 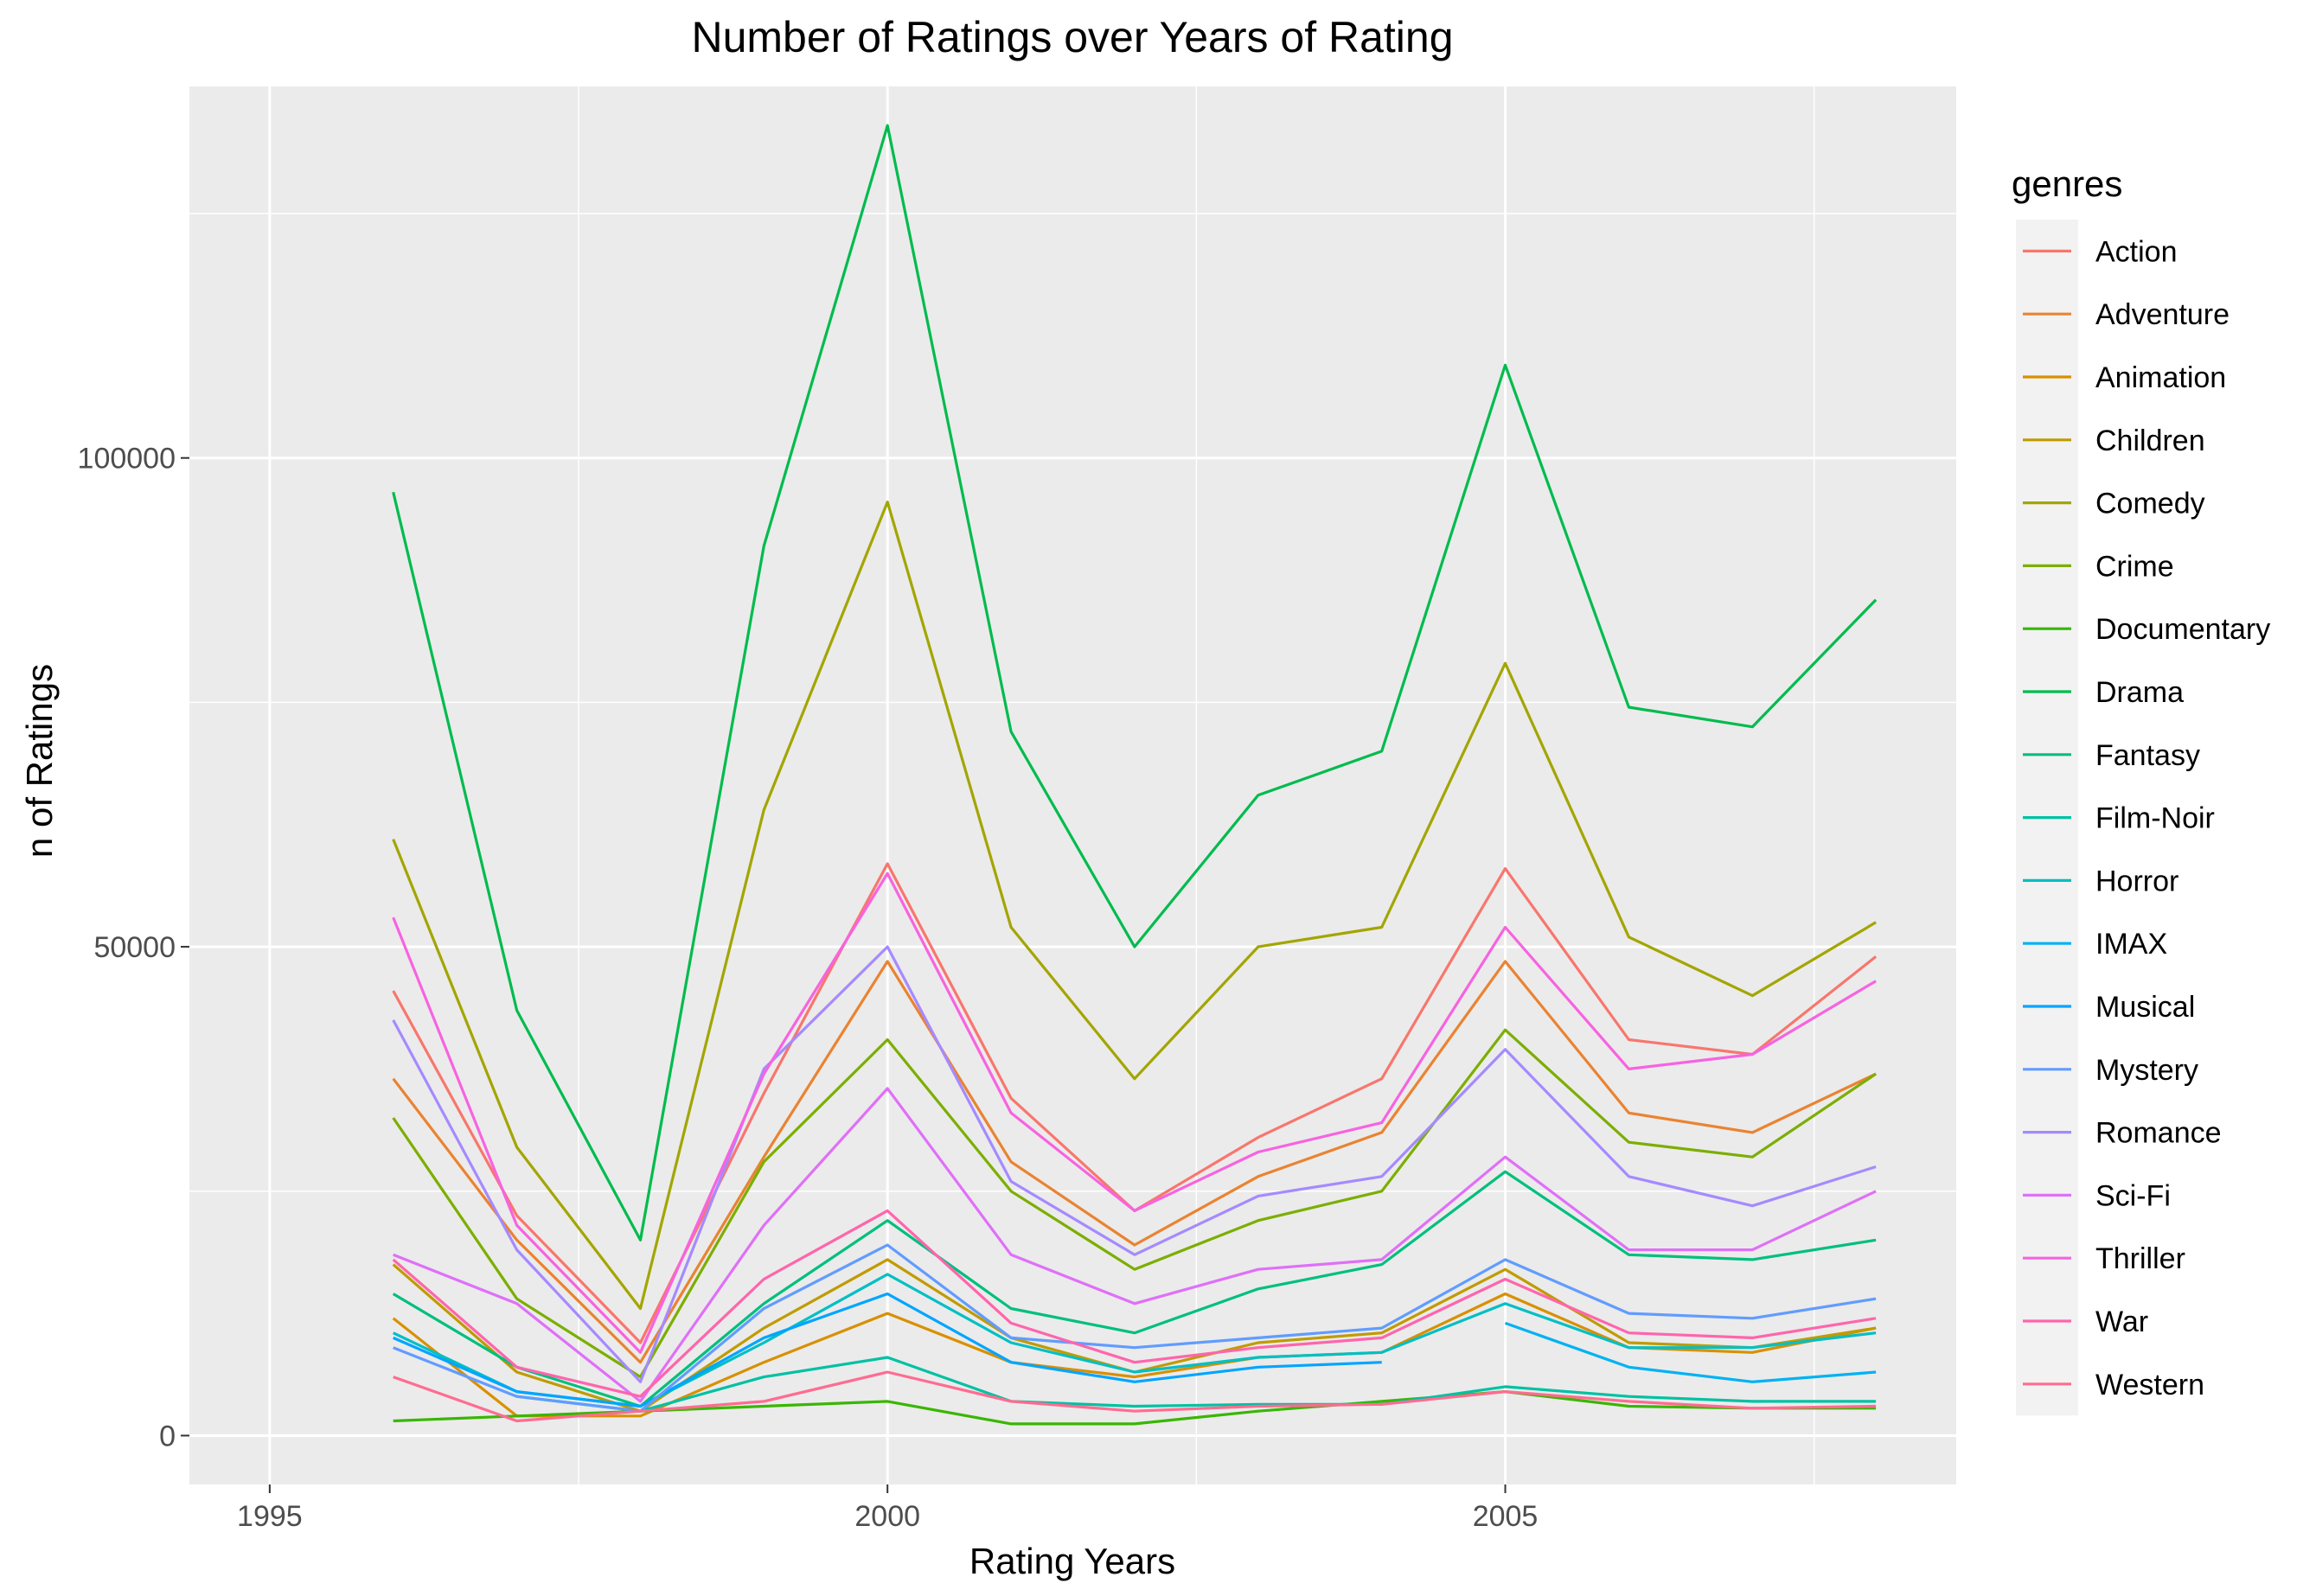 I want to click on x-axis: 1995 2000 2005, so click(x=887, y=1508).